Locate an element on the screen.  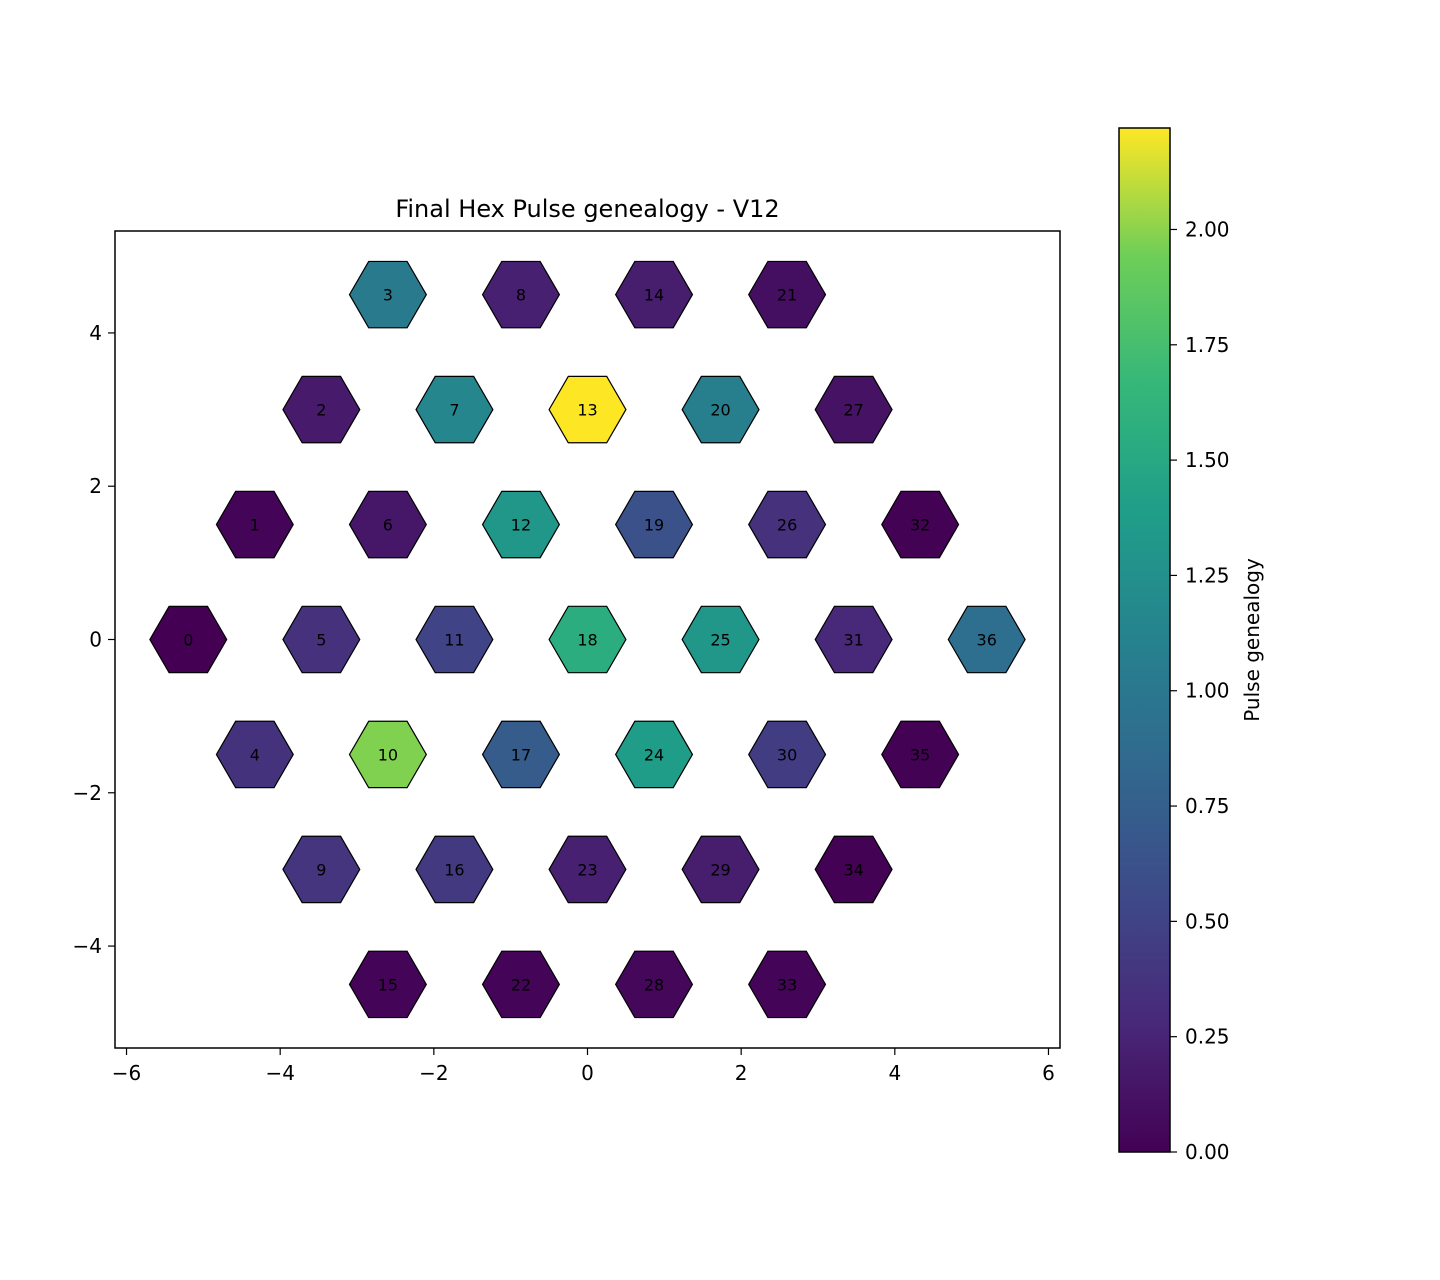
hex-cell-label: 22 is located at coordinates (521, 984).